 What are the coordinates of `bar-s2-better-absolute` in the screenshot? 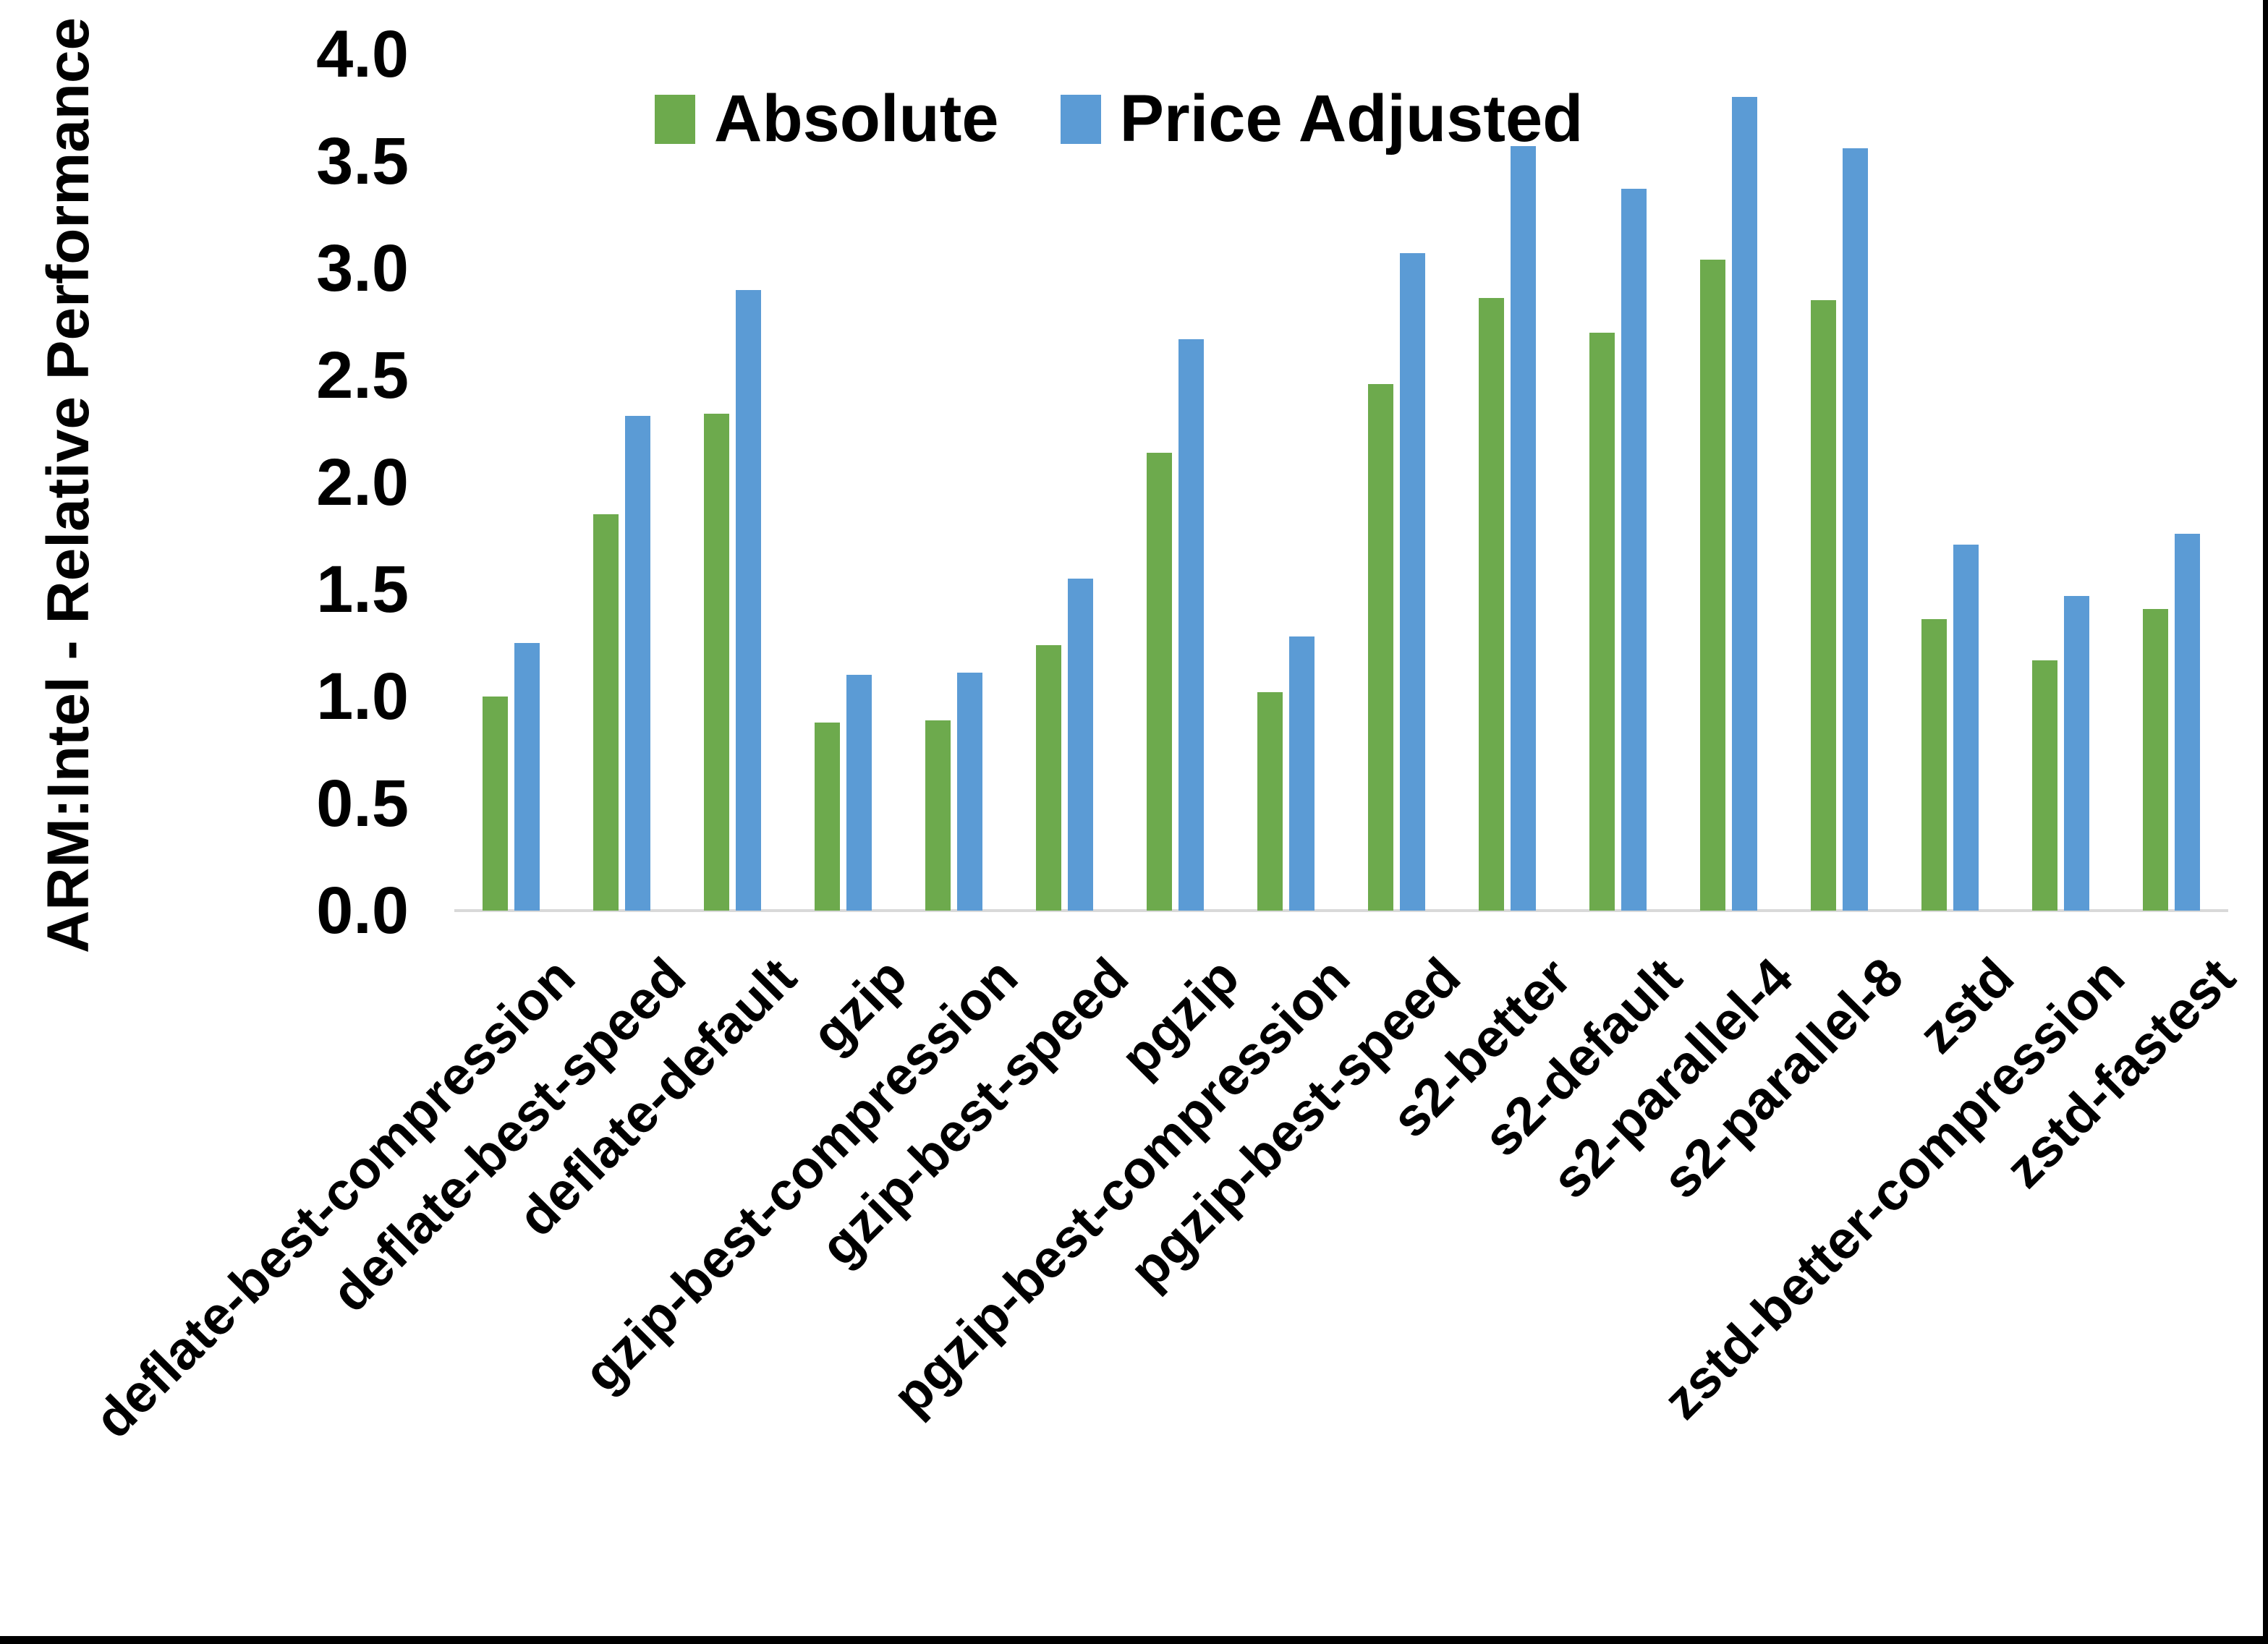 It's located at (1491, 604).